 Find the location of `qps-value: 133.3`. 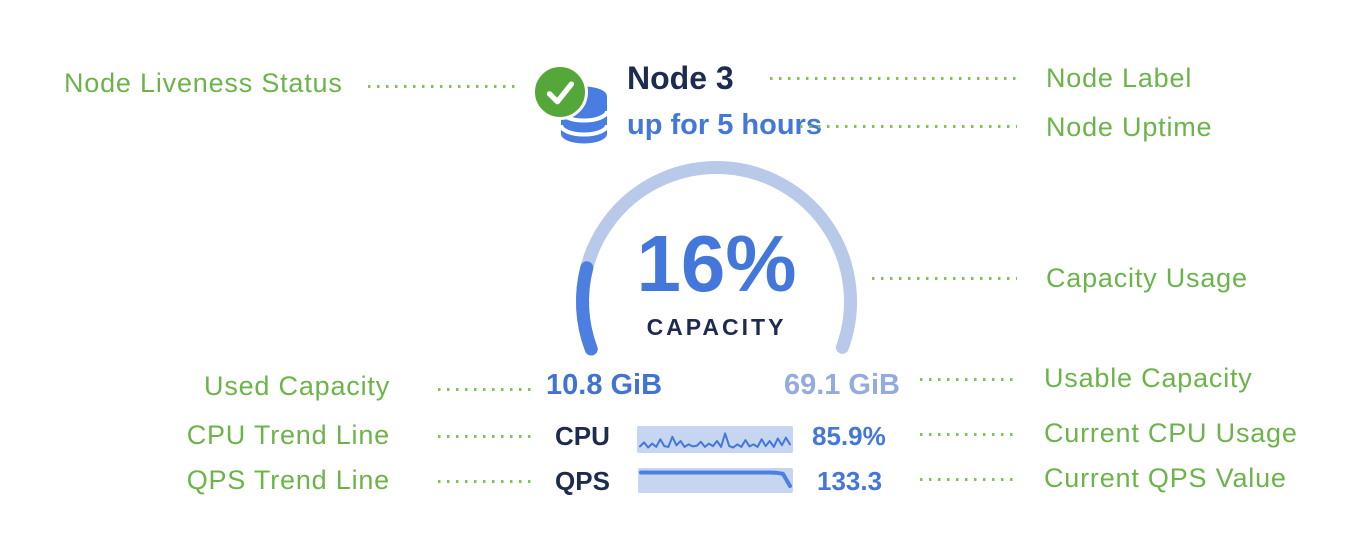

qps-value: 133.3 is located at coordinates (850, 481).